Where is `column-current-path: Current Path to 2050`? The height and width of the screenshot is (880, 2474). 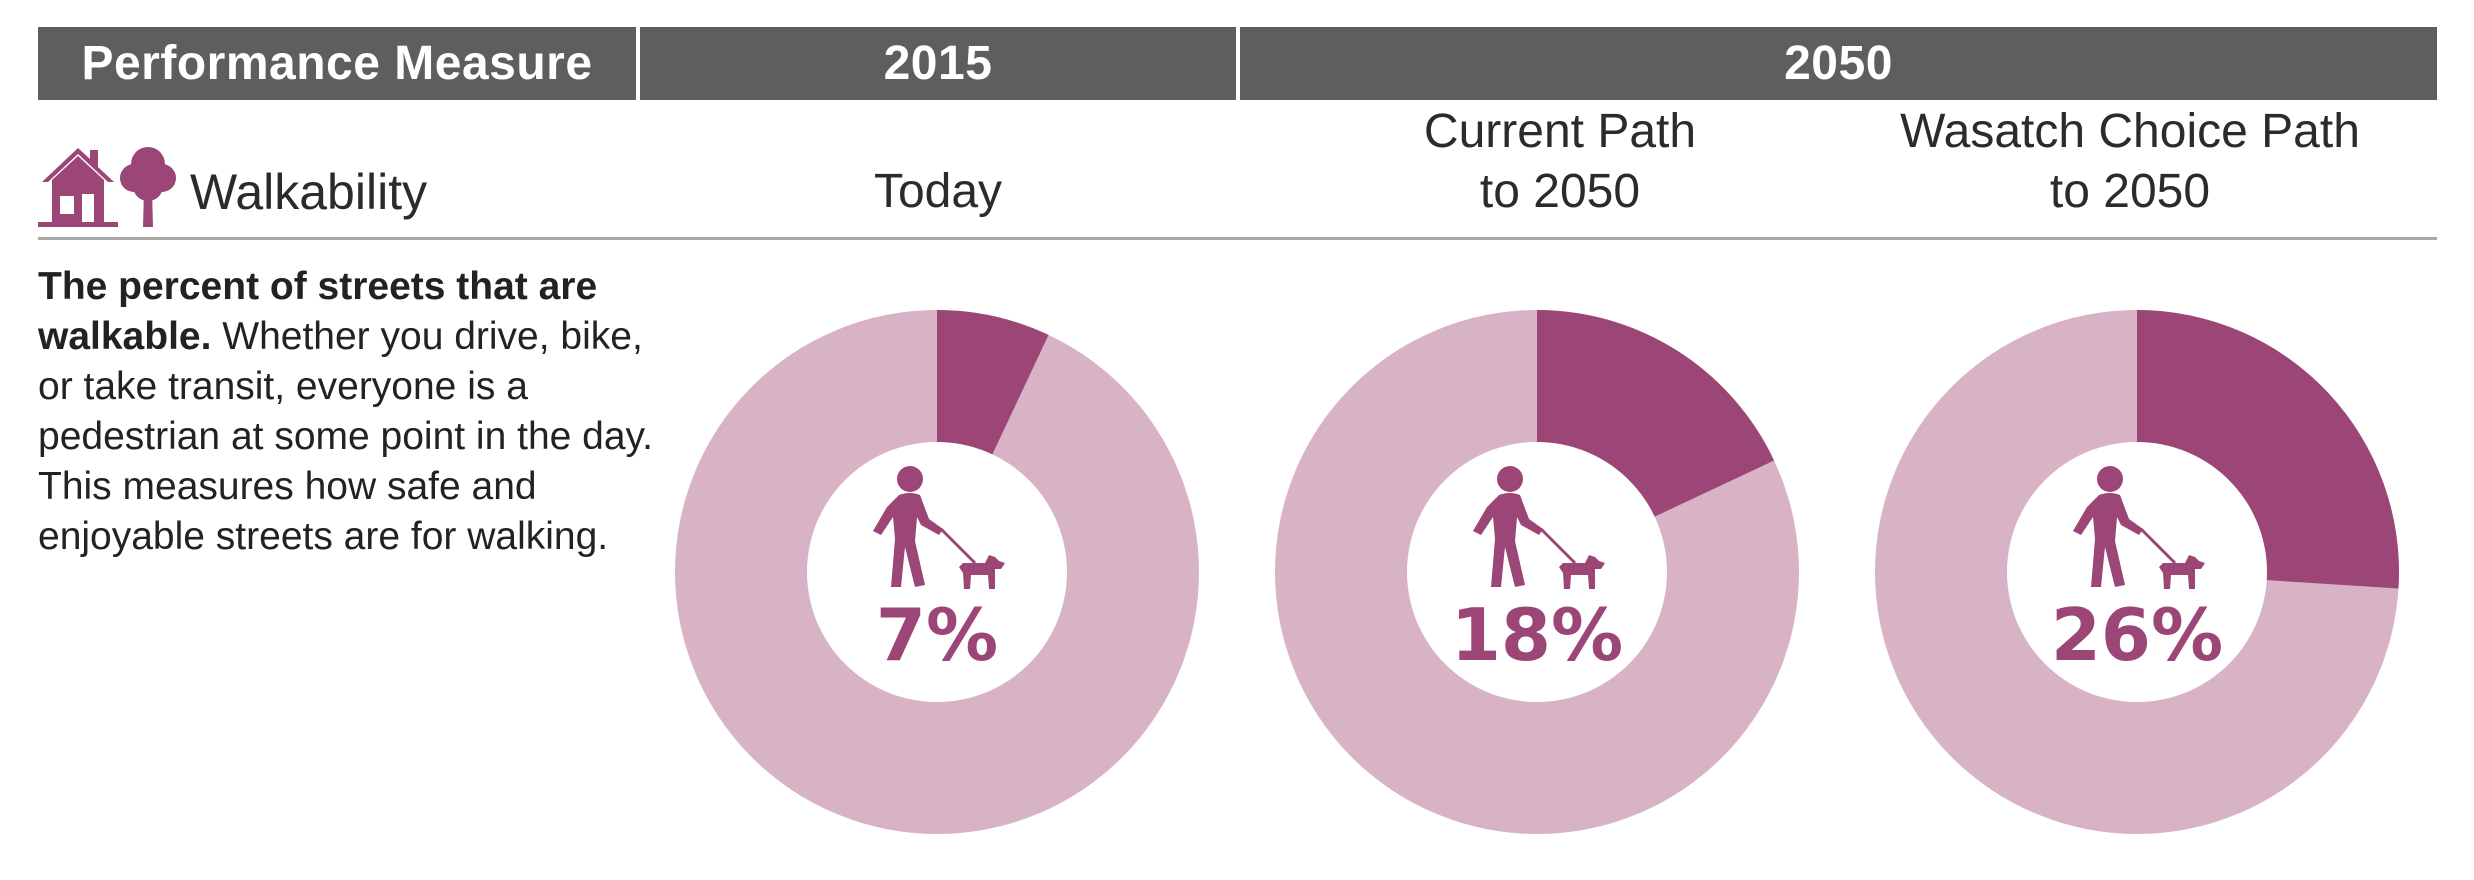 column-current-path: Current Path to 2050 is located at coordinates (1560, 161).